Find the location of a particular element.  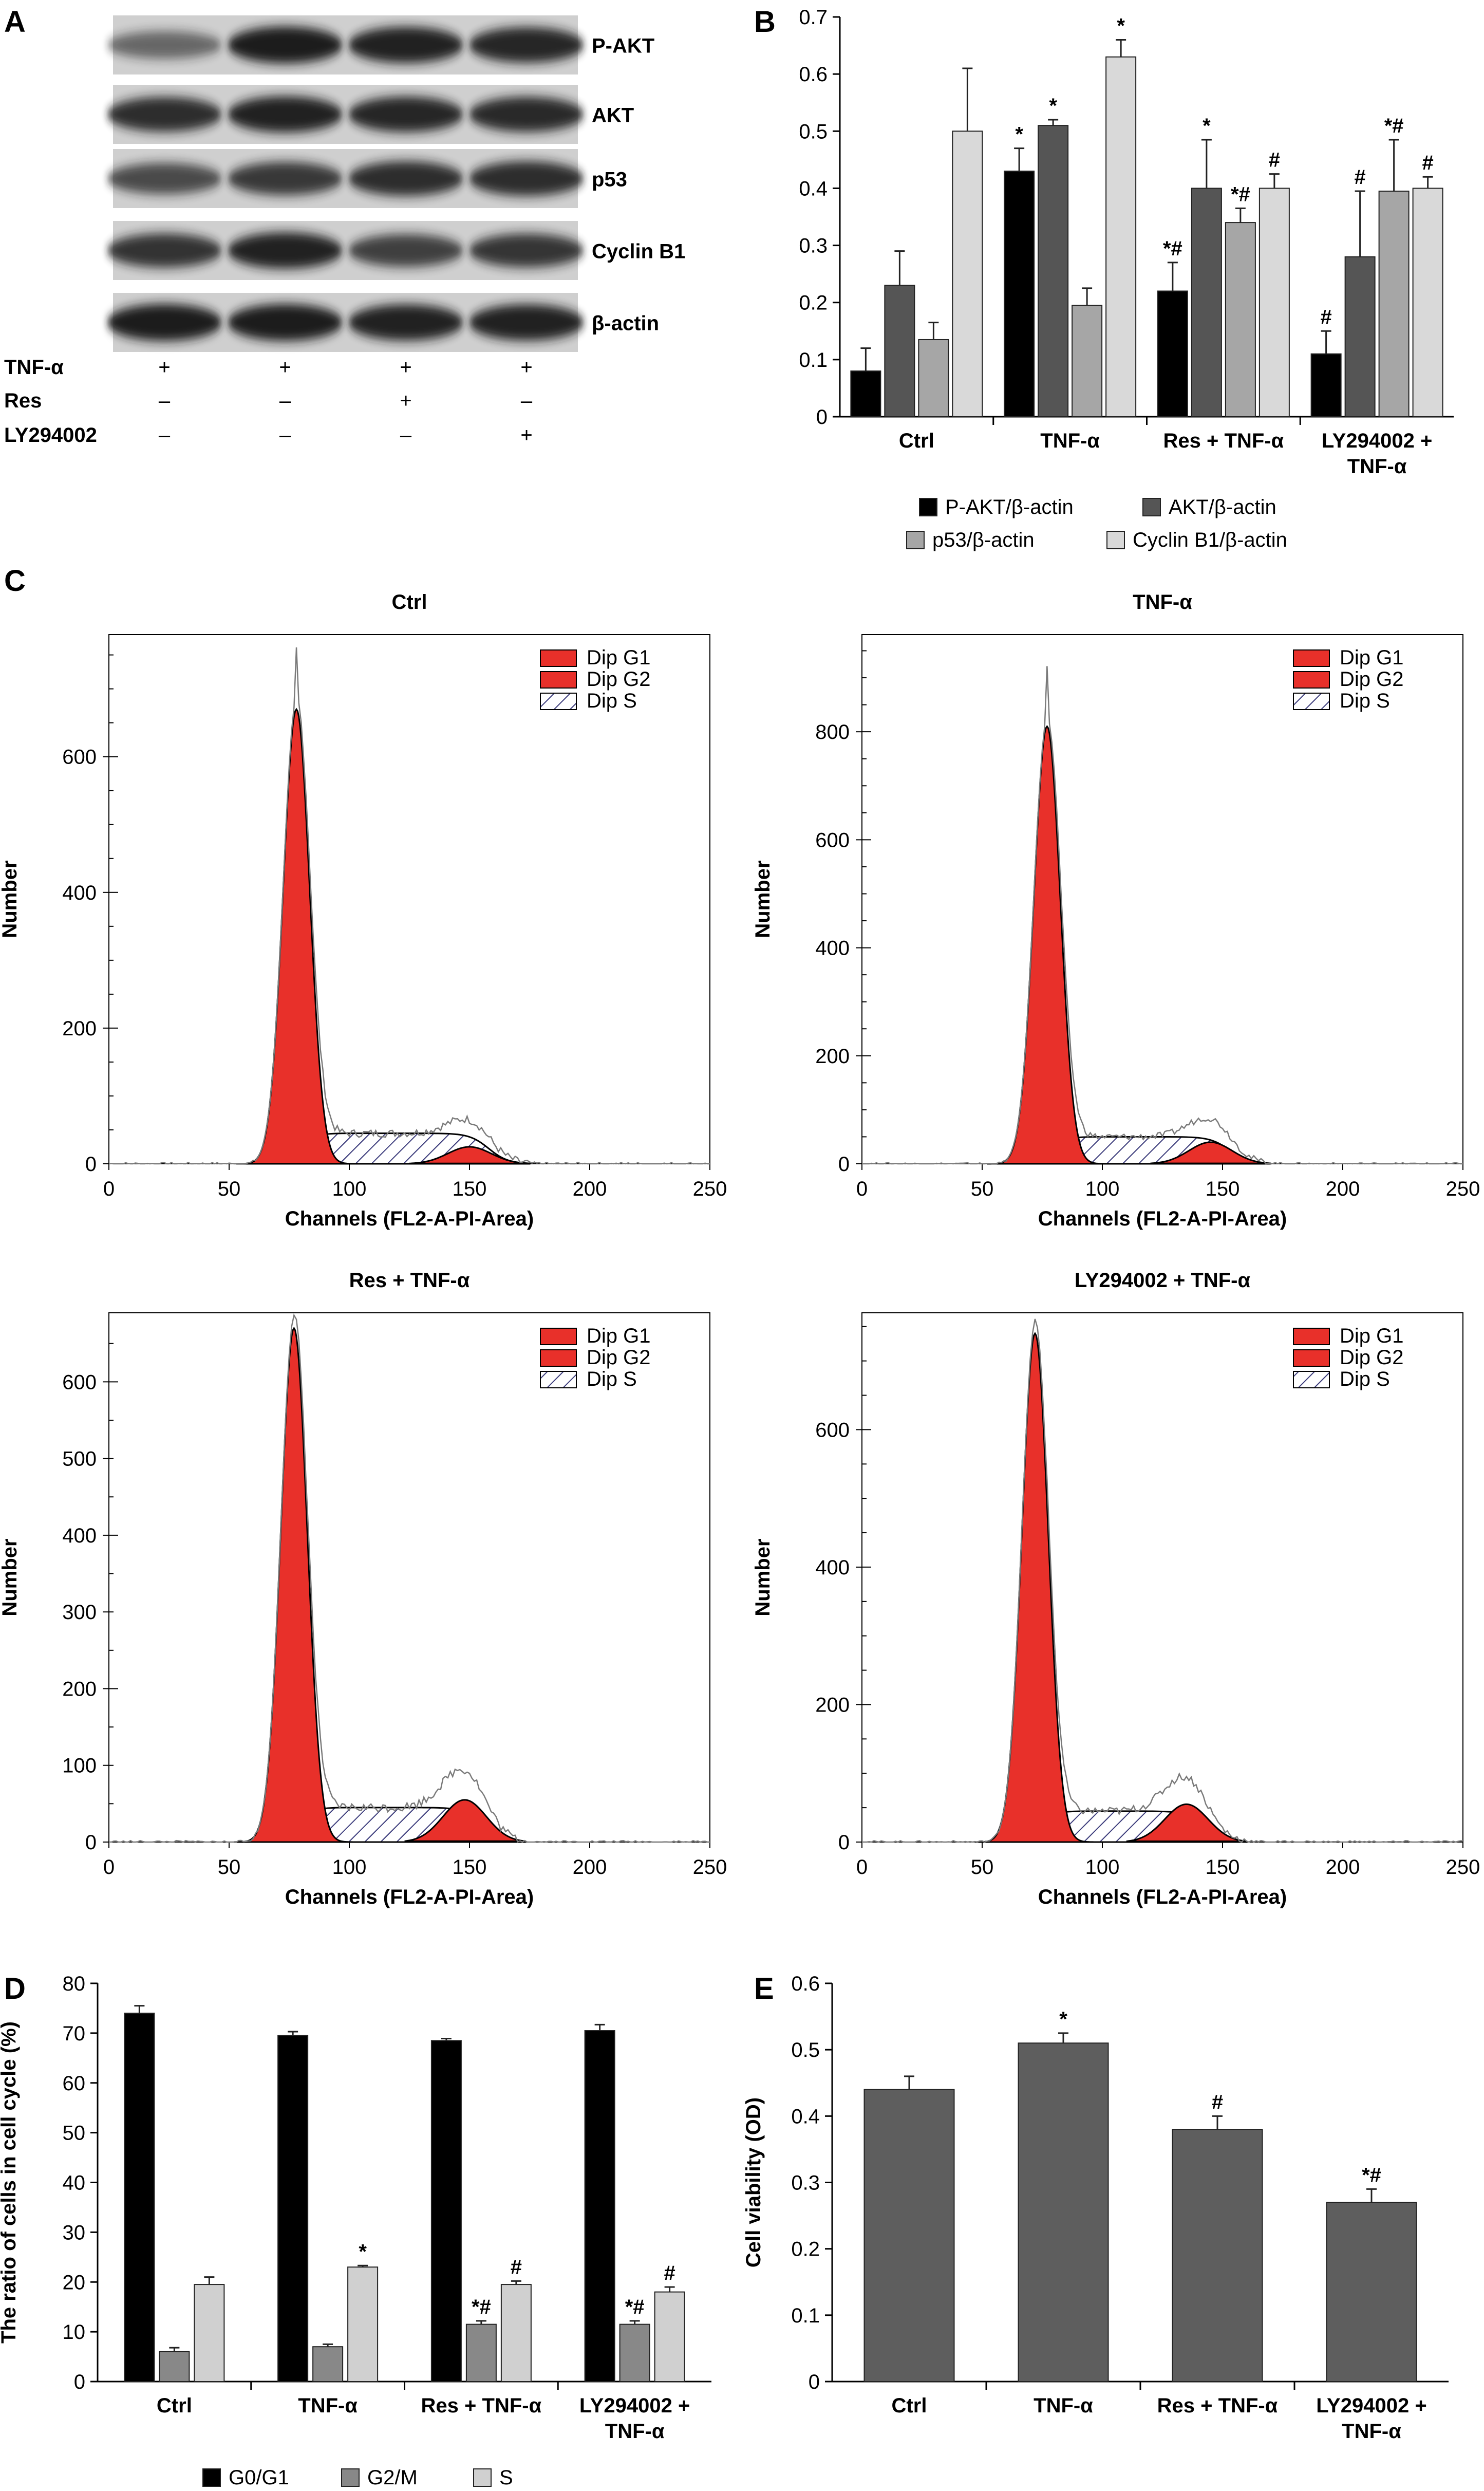

y-tick-label: 40 is located at coordinates (74, 2183).